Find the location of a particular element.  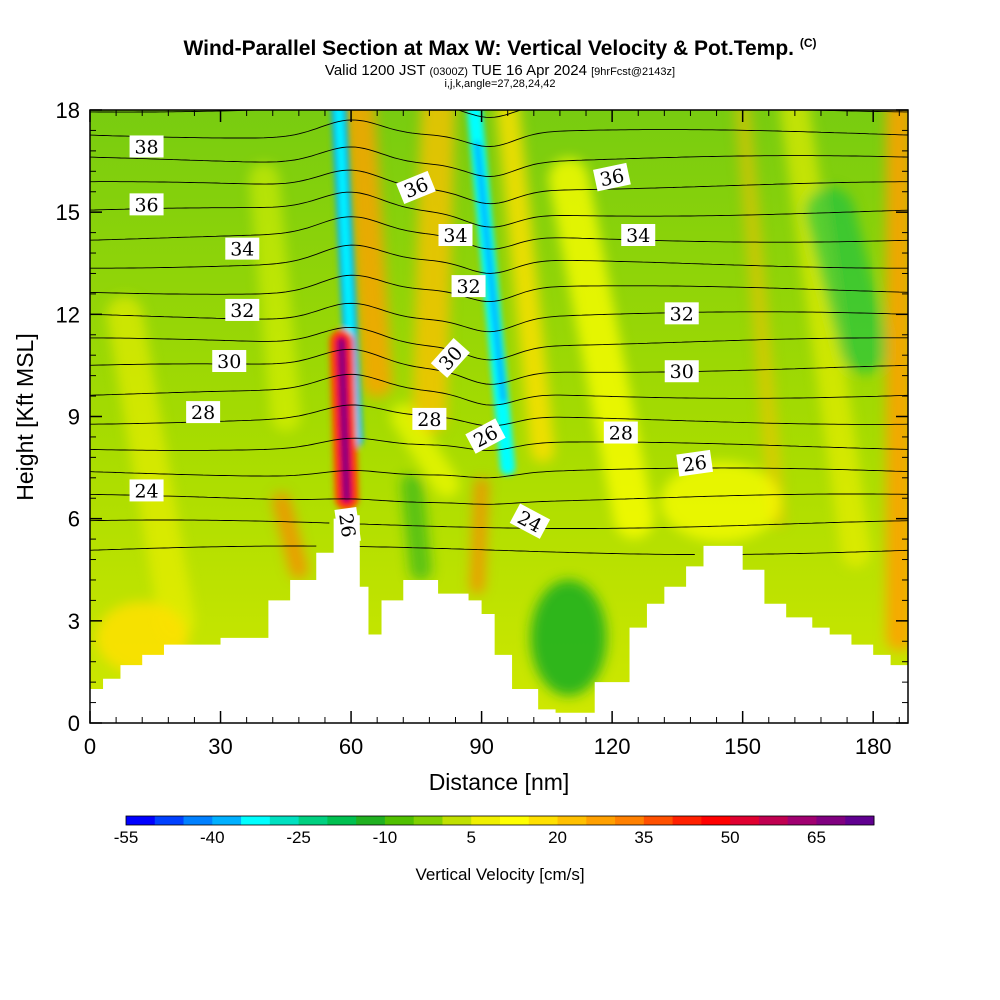

valid-utc: (0300Z) is located at coordinates (448, 72).